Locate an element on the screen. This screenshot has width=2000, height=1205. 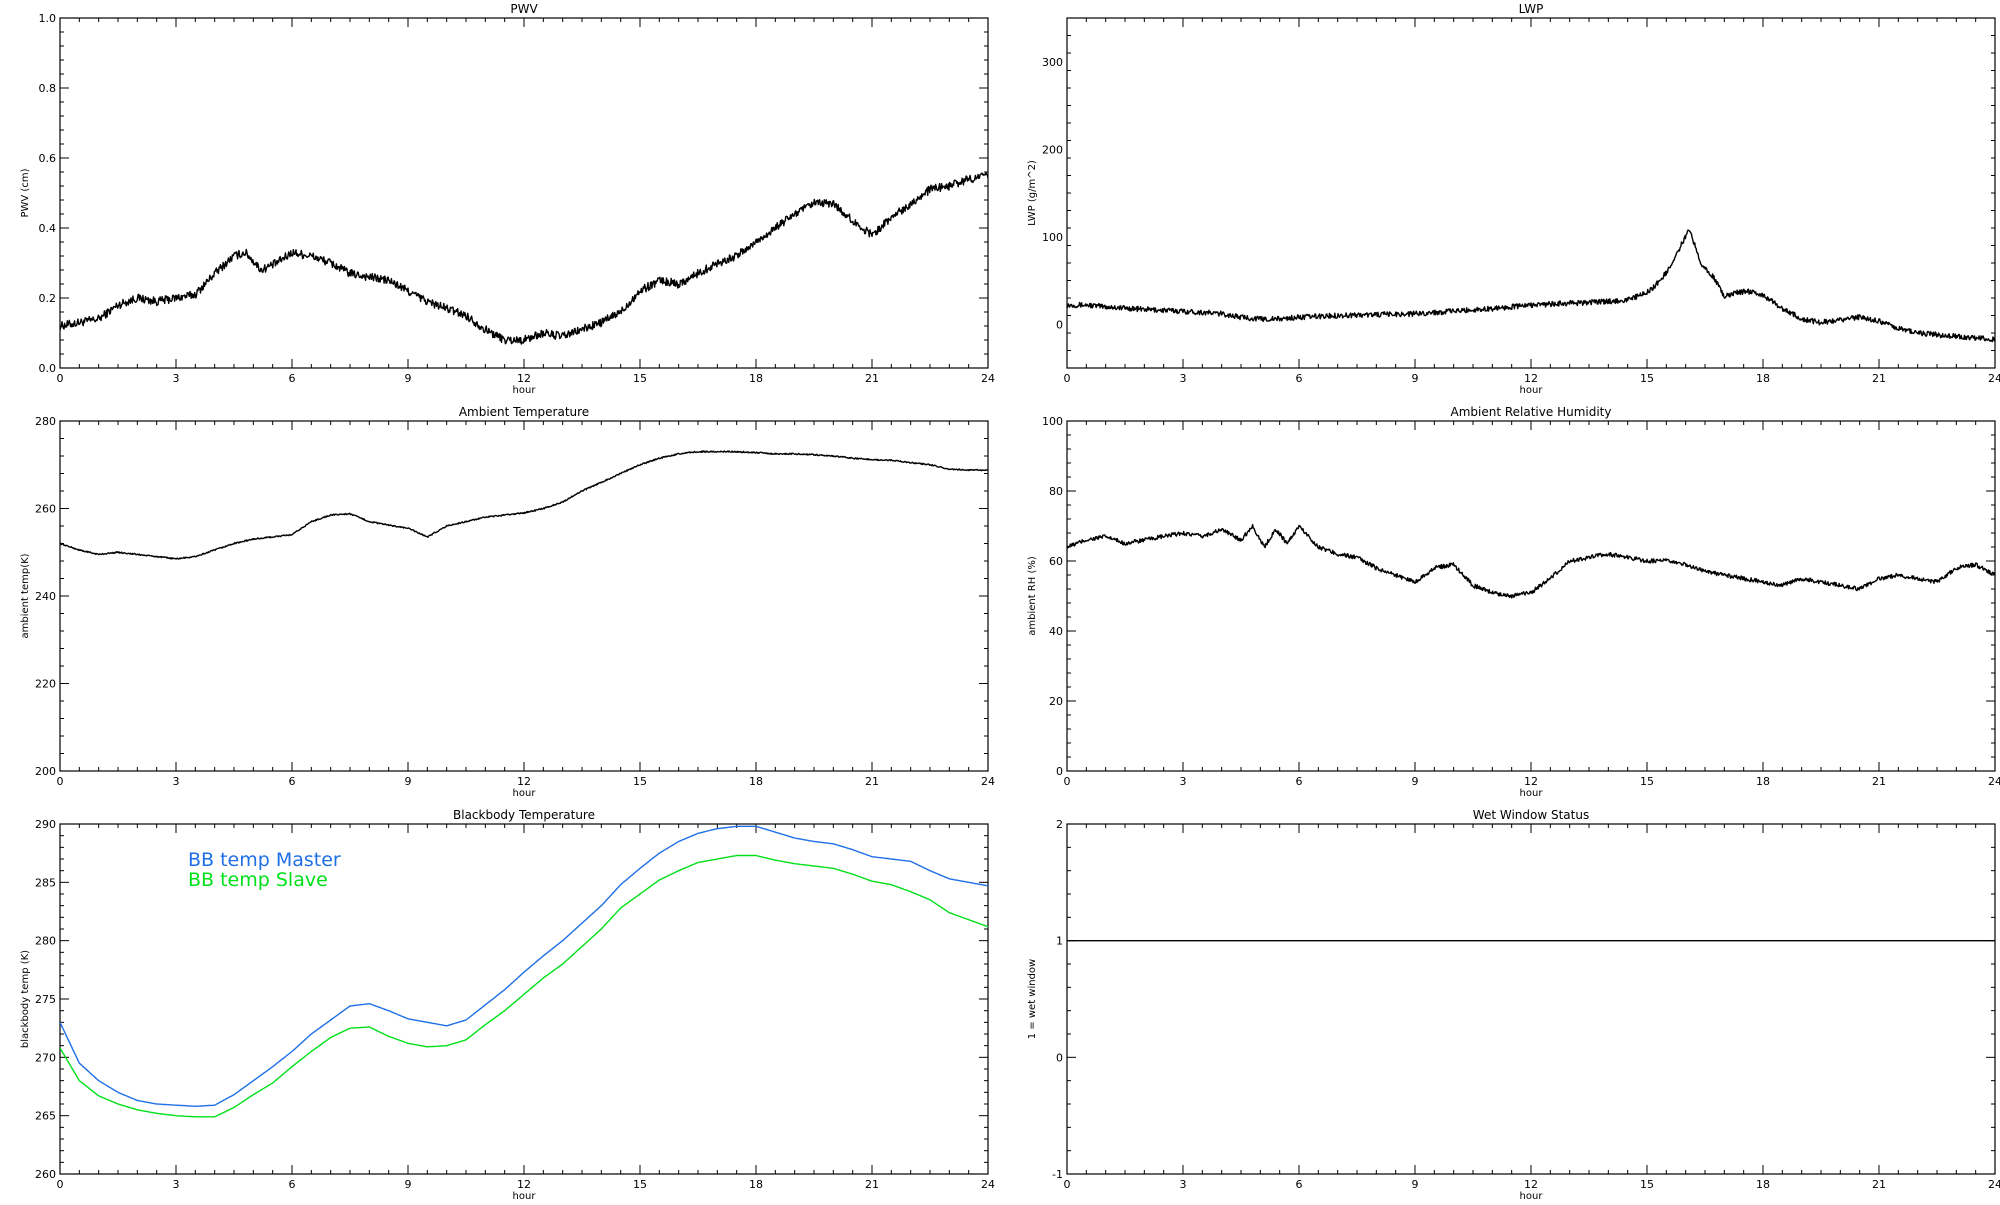
chart-title: PWV is located at coordinates (524, 9).